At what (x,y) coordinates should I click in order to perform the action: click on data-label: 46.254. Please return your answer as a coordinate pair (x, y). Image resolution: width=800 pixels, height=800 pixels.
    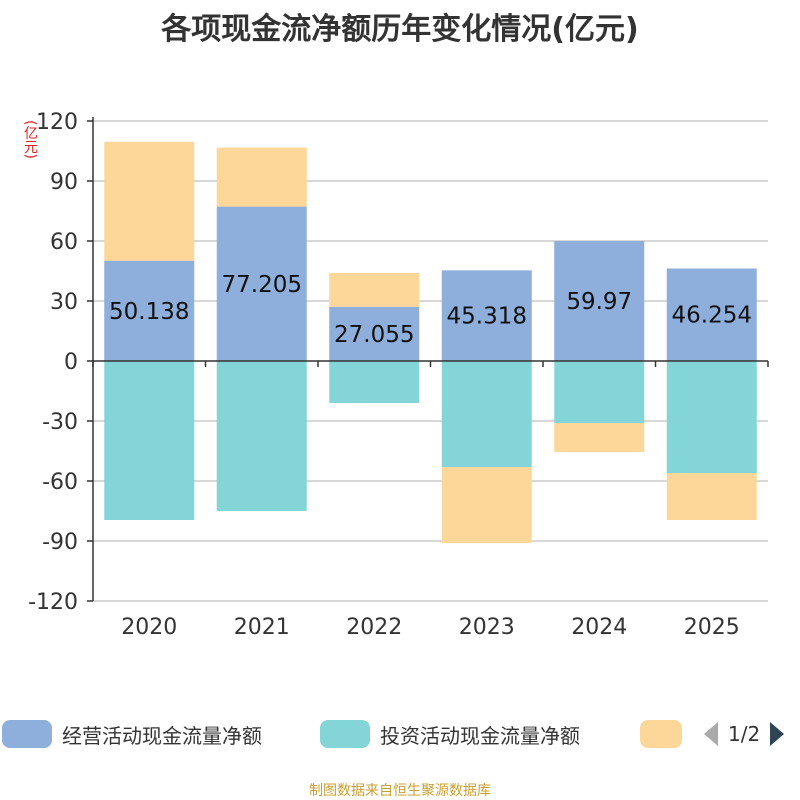
    Looking at the image, I should click on (712, 316).